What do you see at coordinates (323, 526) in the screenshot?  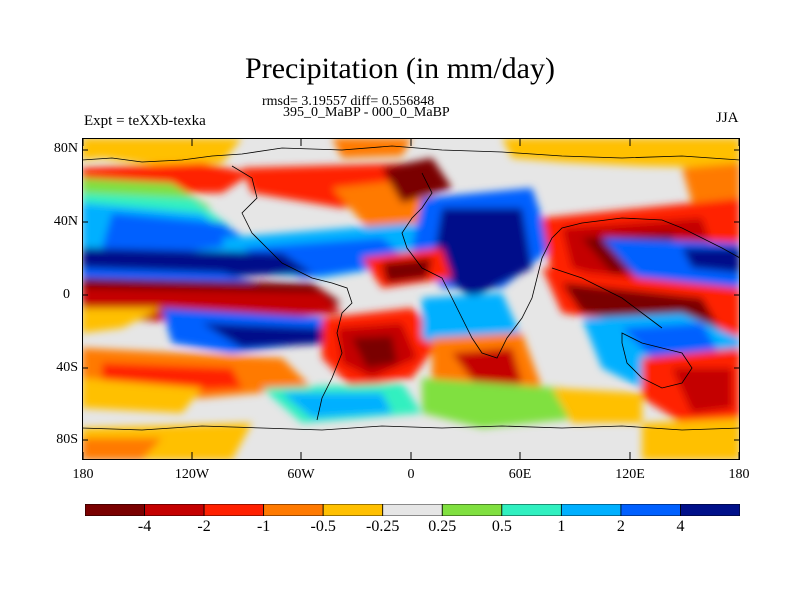 I see `colorbar-label: -0.5` at bounding box center [323, 526].